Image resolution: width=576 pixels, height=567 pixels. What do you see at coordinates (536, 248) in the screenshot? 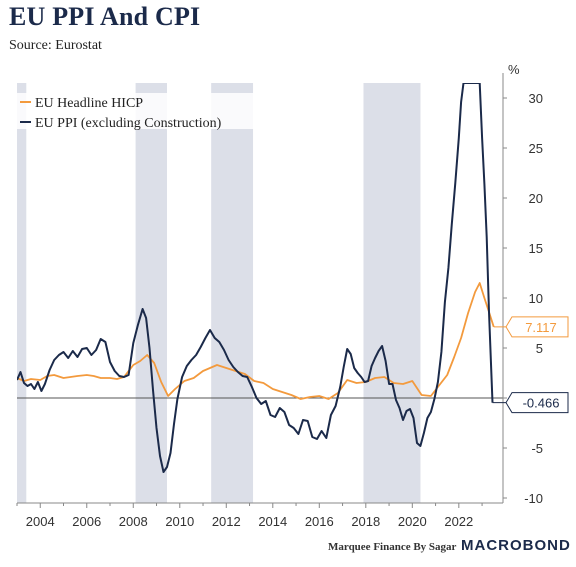
I see `y-tick-label: 15` at bounding box center [536, 248].